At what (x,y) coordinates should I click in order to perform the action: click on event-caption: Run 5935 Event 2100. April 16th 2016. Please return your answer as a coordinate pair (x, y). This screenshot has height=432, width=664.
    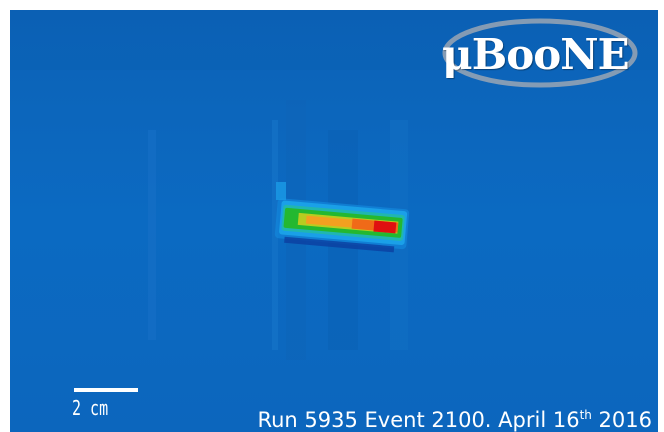
    Looking at the image, I should click on (454, 420).